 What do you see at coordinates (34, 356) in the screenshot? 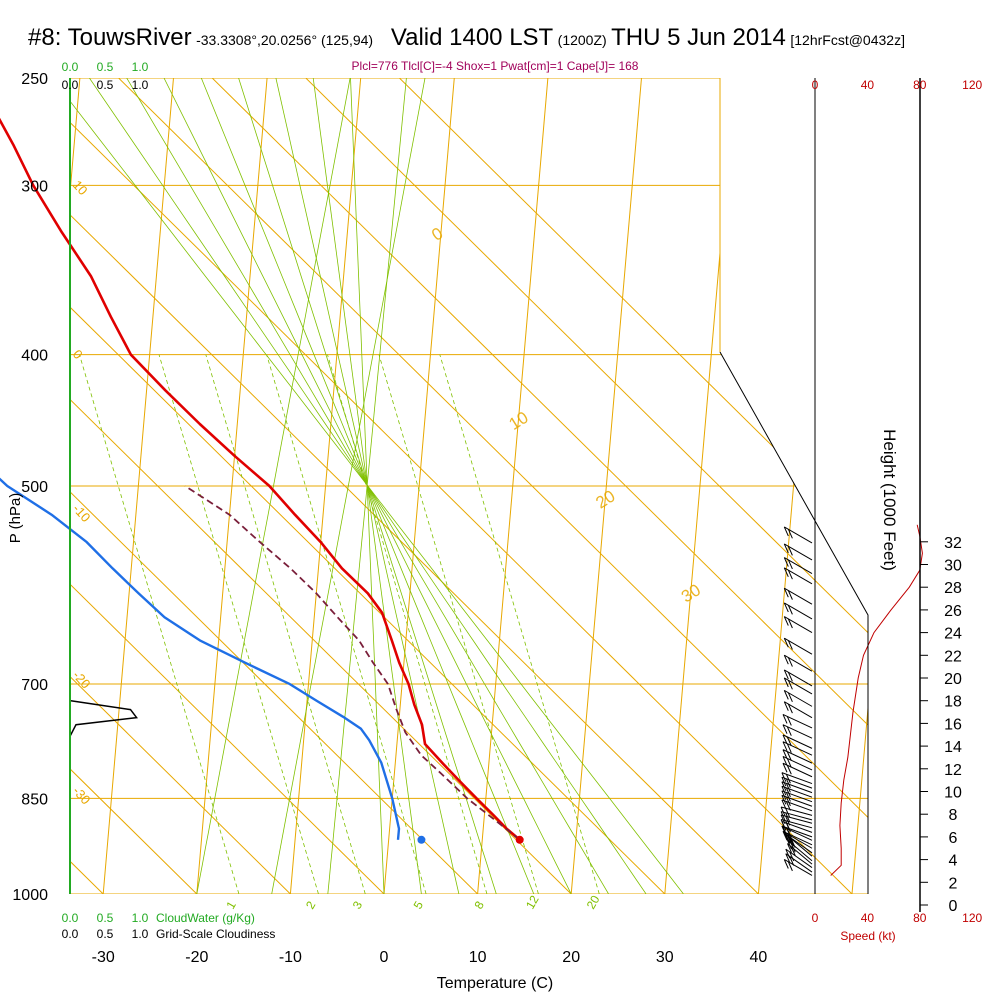
I see `pressure-tick-label: 400` at bounding box center [34, 356].